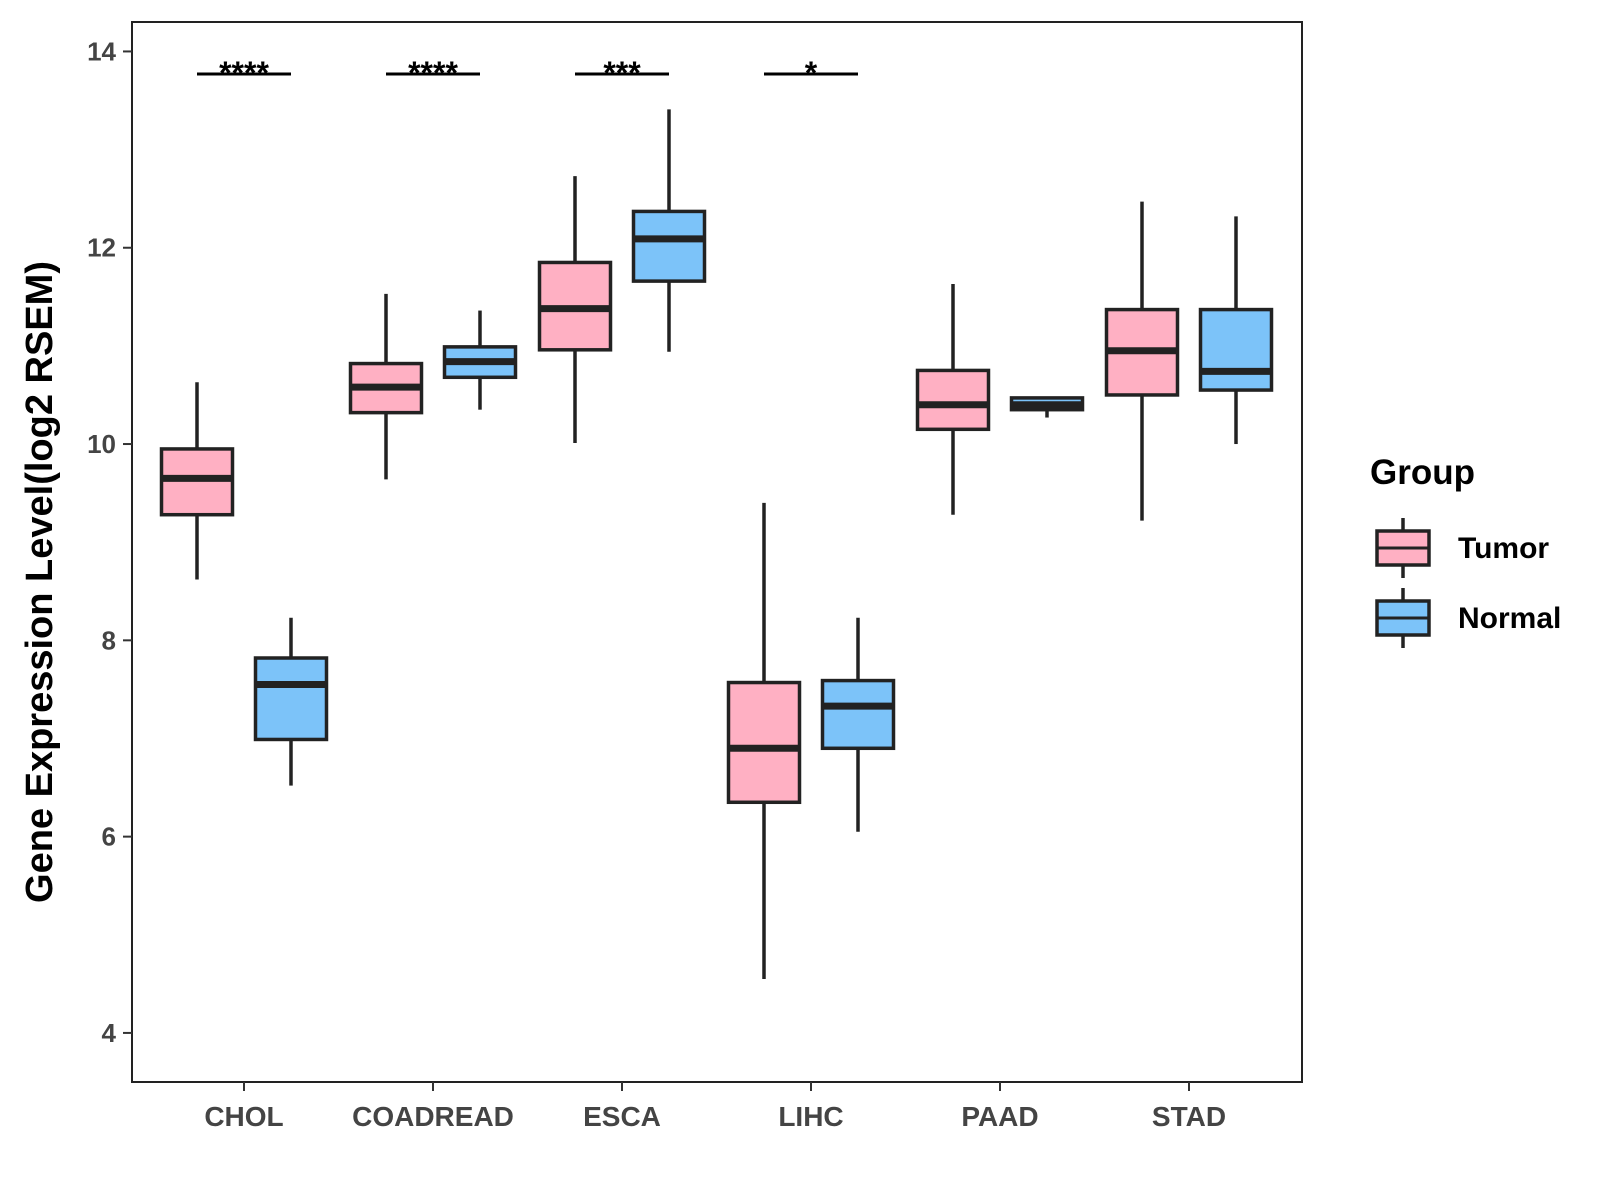 The image size is (1600, 1200). I want to click on box-normal-paad, so click(1047, 407).